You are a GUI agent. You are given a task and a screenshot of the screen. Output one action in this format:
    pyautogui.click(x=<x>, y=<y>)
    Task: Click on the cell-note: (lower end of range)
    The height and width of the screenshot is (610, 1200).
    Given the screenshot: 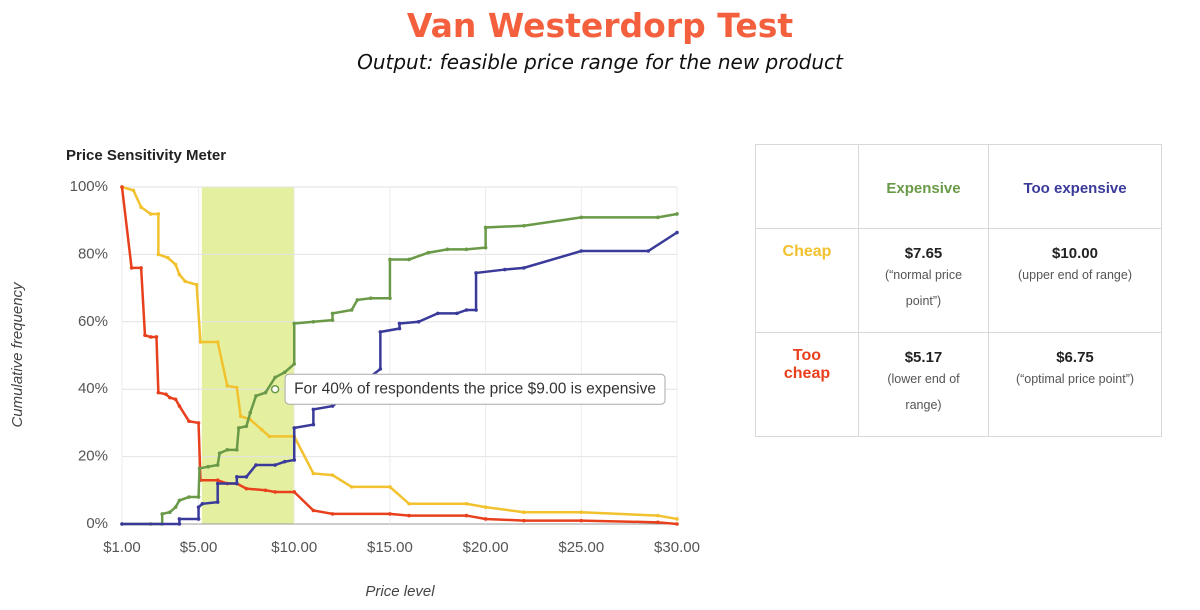 What is the action you would take?
    pyautogui.click(x=923, y=392)
    